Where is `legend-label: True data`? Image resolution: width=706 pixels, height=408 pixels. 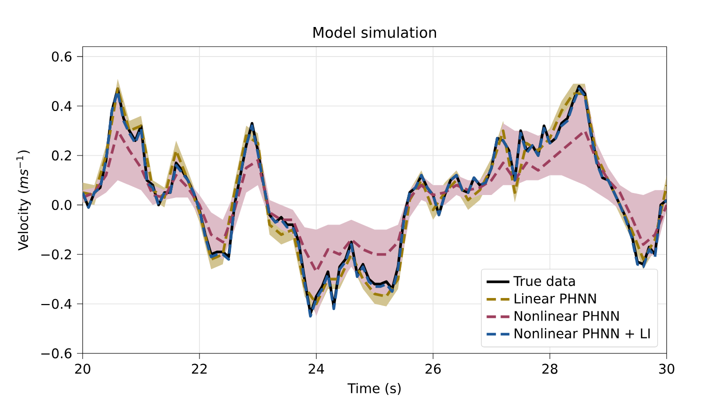 legend-label: True data is located at coordinates (544, 281).